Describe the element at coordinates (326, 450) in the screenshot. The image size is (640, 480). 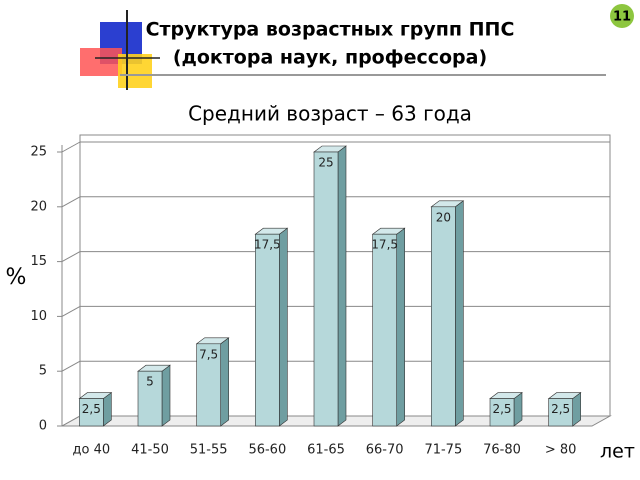
I see `x-tick-label: 61-65` at that location.